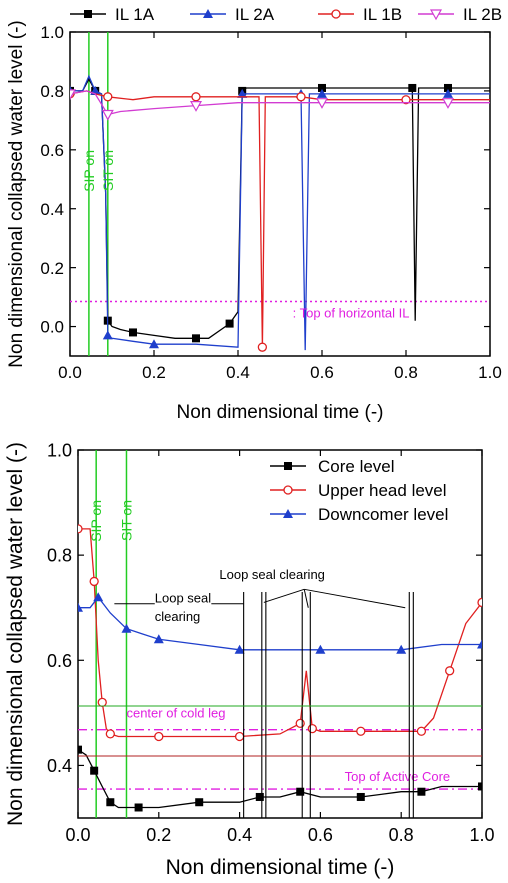 The height and width of the screenshot is (883, 508). Describe the element at coordinates (382, 490) in the screenshot. I see `legend-label: Upper head level` at that location.